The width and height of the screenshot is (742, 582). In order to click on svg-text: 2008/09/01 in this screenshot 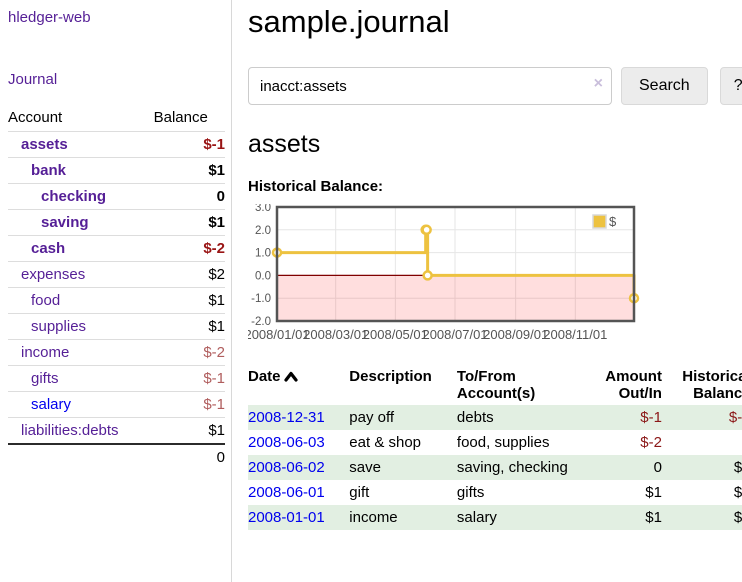, I will do `click(515, 334)`.